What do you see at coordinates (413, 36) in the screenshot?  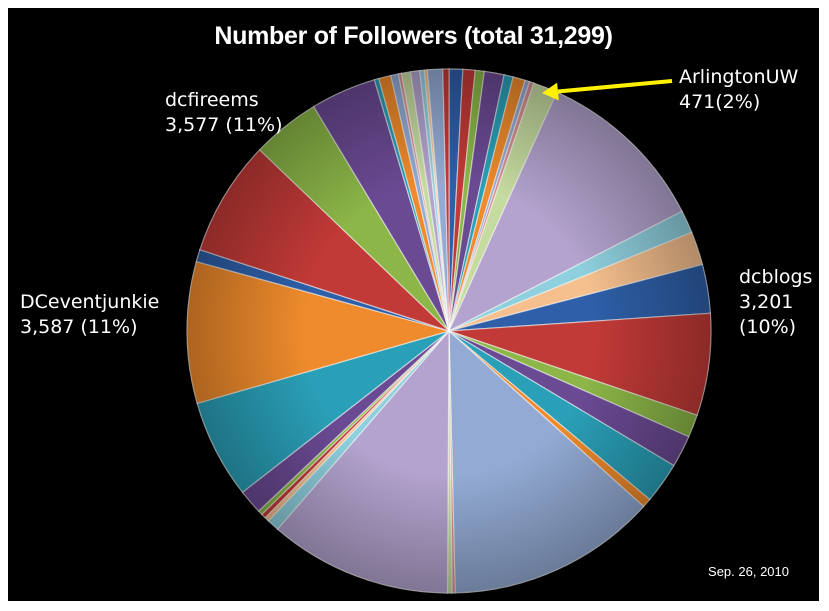 I see `chart-title: Number of Followers (total 31,299)` at bounding box center [413, 36].